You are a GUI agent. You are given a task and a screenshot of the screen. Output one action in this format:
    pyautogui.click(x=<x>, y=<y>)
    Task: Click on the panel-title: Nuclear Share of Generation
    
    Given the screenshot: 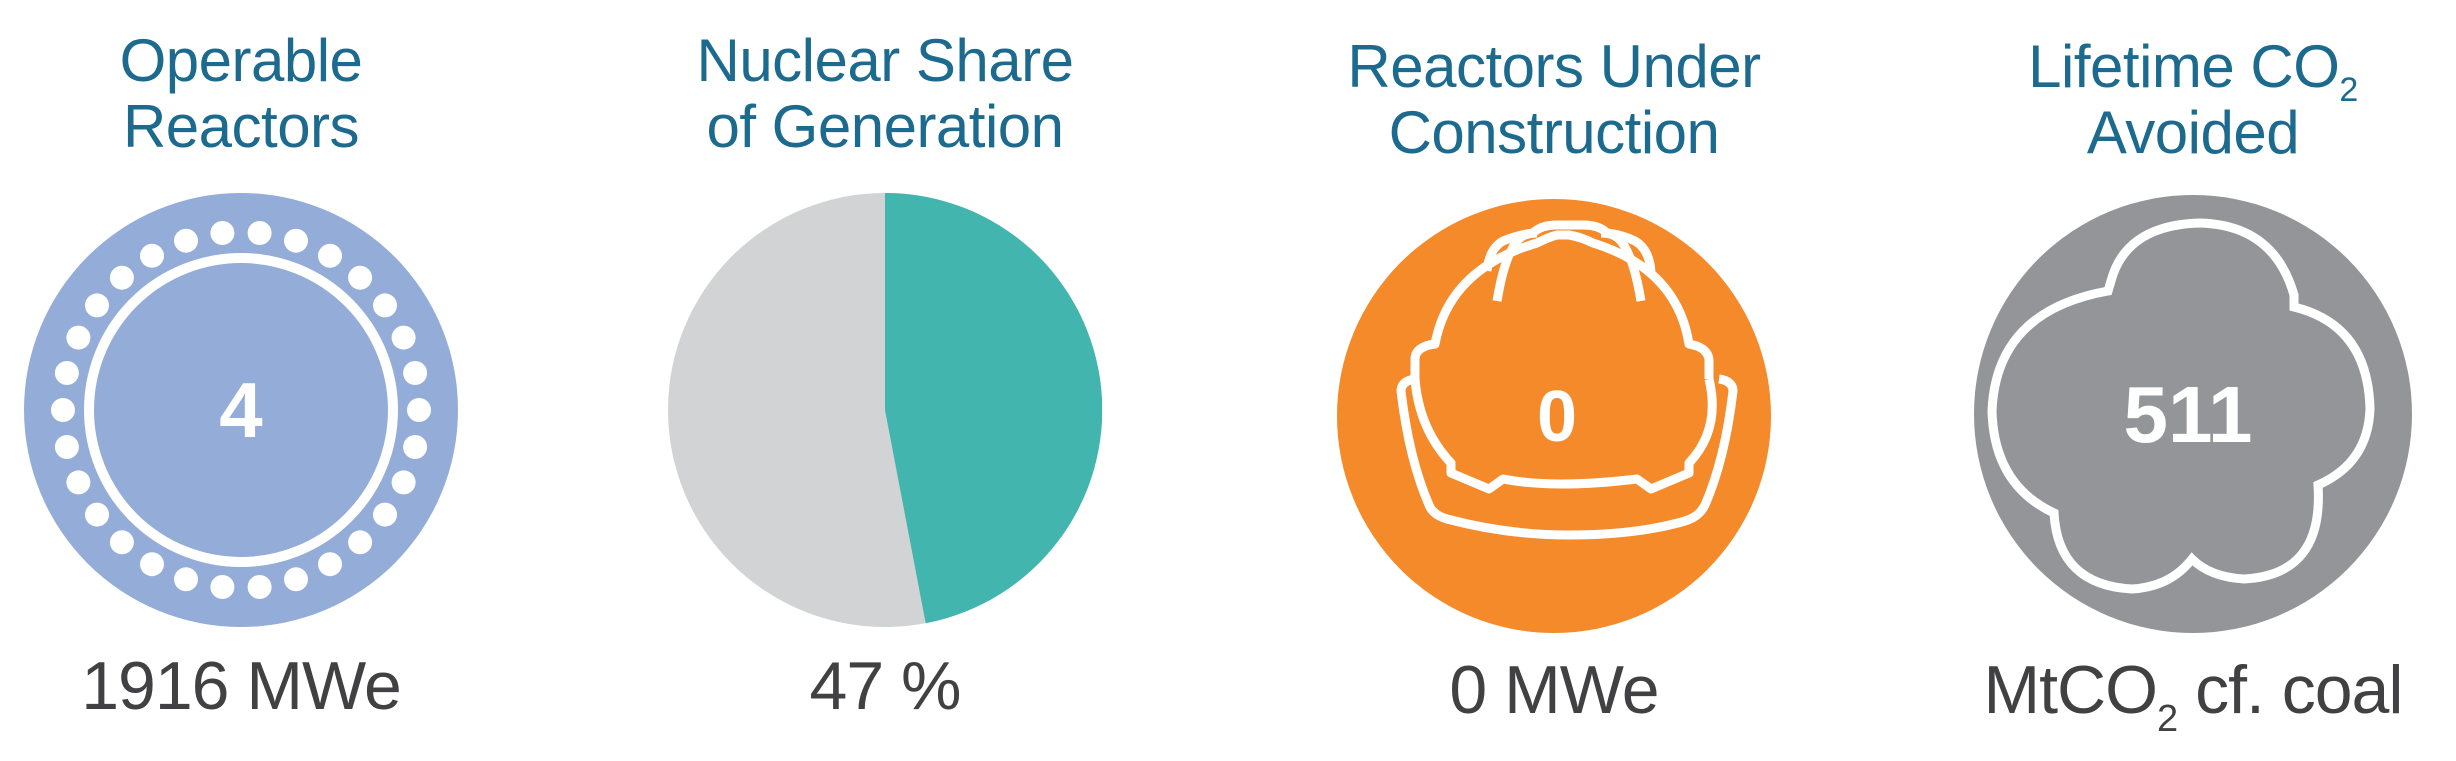 What is the action you would take?
    pyautogui.click(x=885, y=94)
    